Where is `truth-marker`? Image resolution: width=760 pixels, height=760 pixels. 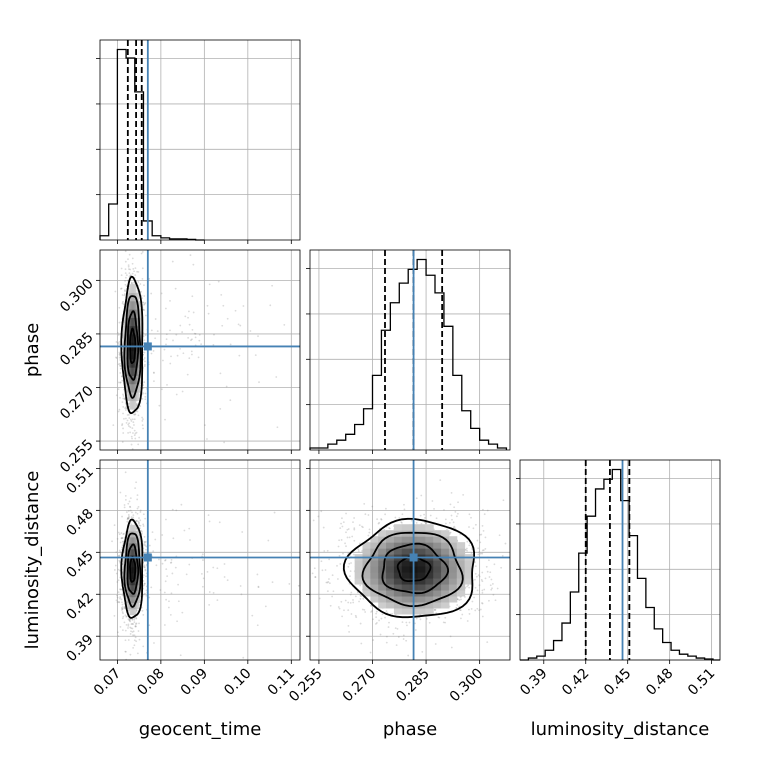 truth-marker is located at coordinates (147, 557).